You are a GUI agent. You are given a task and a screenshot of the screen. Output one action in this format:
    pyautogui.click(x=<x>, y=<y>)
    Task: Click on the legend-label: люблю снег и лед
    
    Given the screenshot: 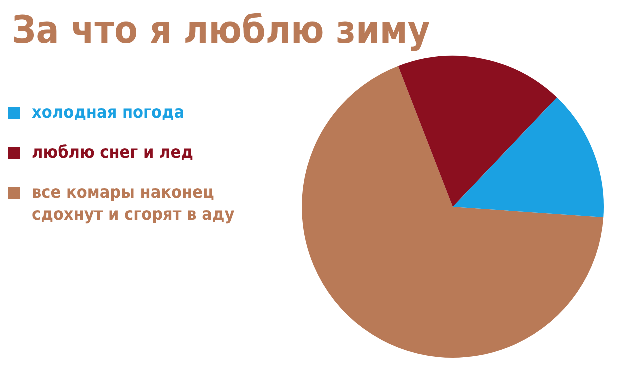 What is the action you would take?
    pyautogui.click(x=113, y=153)
    